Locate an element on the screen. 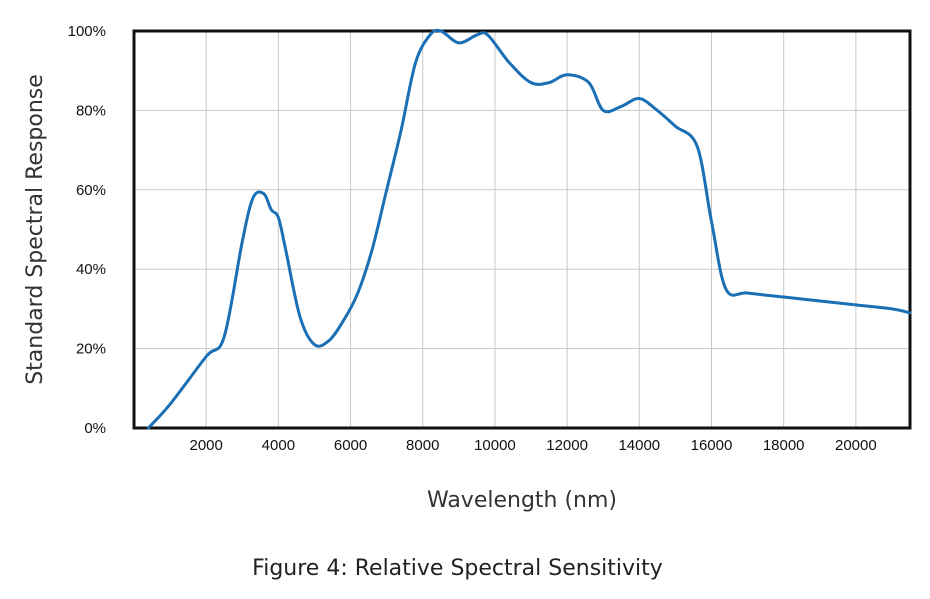  x-tick-label-2: 6000 is located at coordinates (350, 445).